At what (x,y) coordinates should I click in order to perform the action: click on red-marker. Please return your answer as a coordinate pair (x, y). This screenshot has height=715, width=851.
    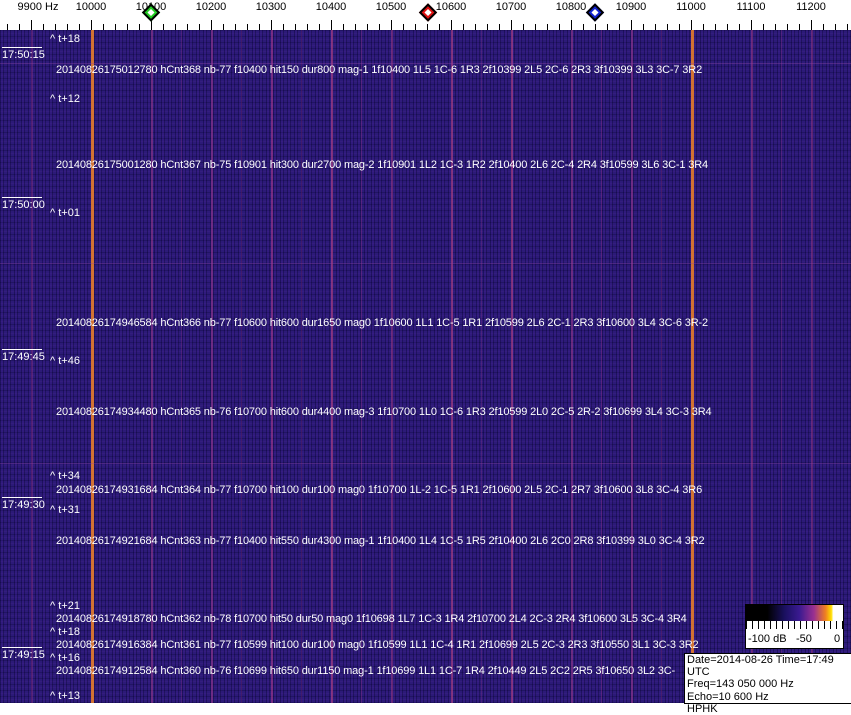
    Looking at the image, I should click on (428, 12).